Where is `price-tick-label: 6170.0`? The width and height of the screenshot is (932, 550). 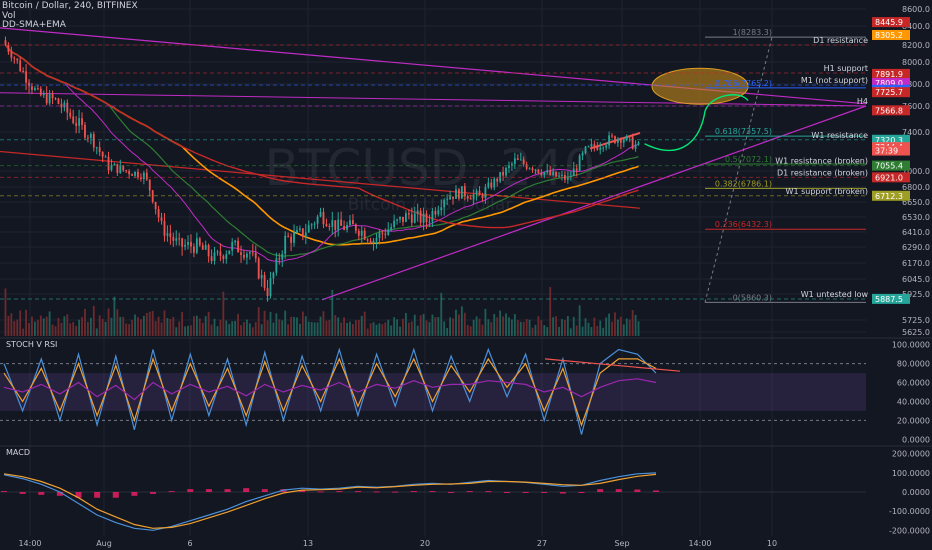
price-tick-label: 6170.0 is located at coordinates (916, 263).